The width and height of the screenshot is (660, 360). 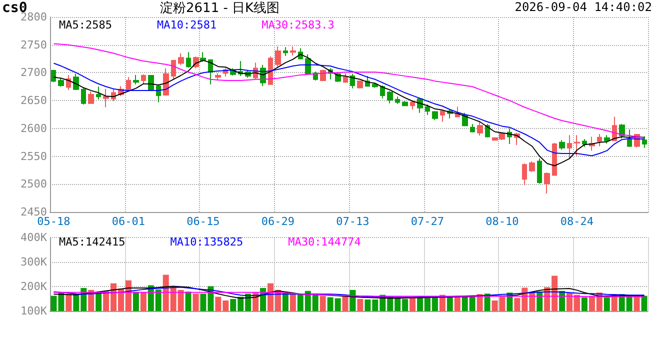 I want to click on x-tick-label: 06-29, so click(x=278, y=221).